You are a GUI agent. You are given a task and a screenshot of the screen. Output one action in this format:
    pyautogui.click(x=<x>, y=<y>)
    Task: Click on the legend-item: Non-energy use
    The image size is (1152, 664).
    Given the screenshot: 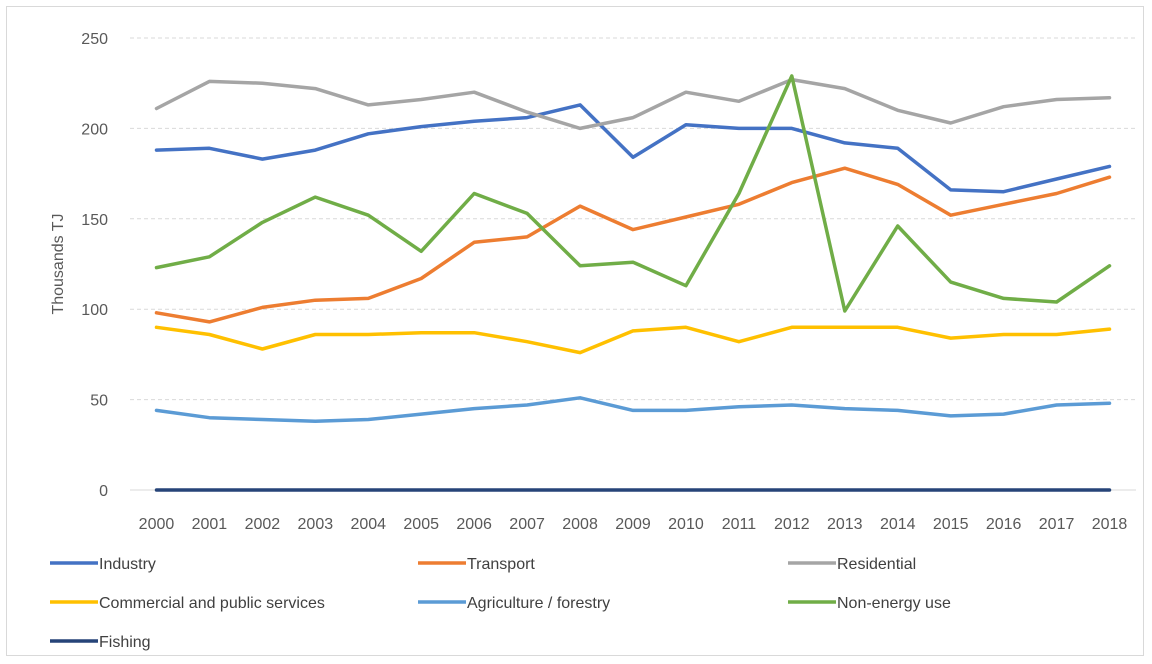 What is the action you would take?
    pyautogui.click(x=869, y=603)
    